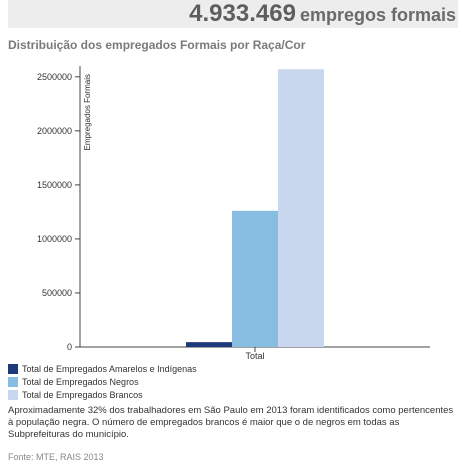  Describe the element at coordinates (80, 381) in the screenshot. I see `legend-label: Total de Empregados Negros` at that location.